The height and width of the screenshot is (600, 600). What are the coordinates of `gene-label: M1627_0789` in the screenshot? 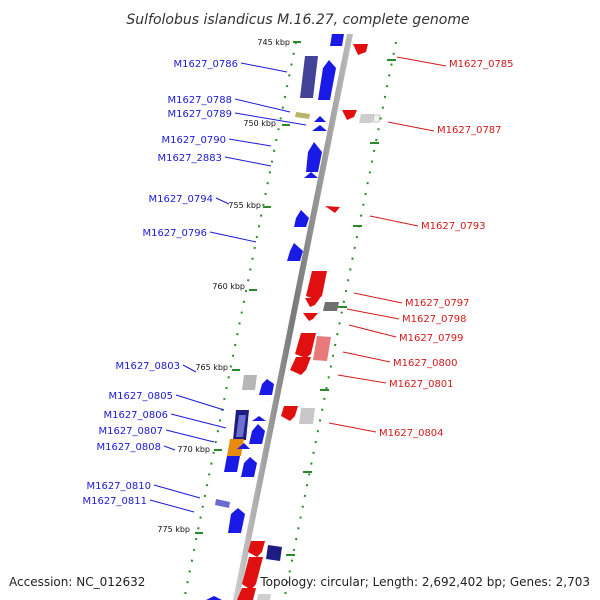 It's located at (199, 114).